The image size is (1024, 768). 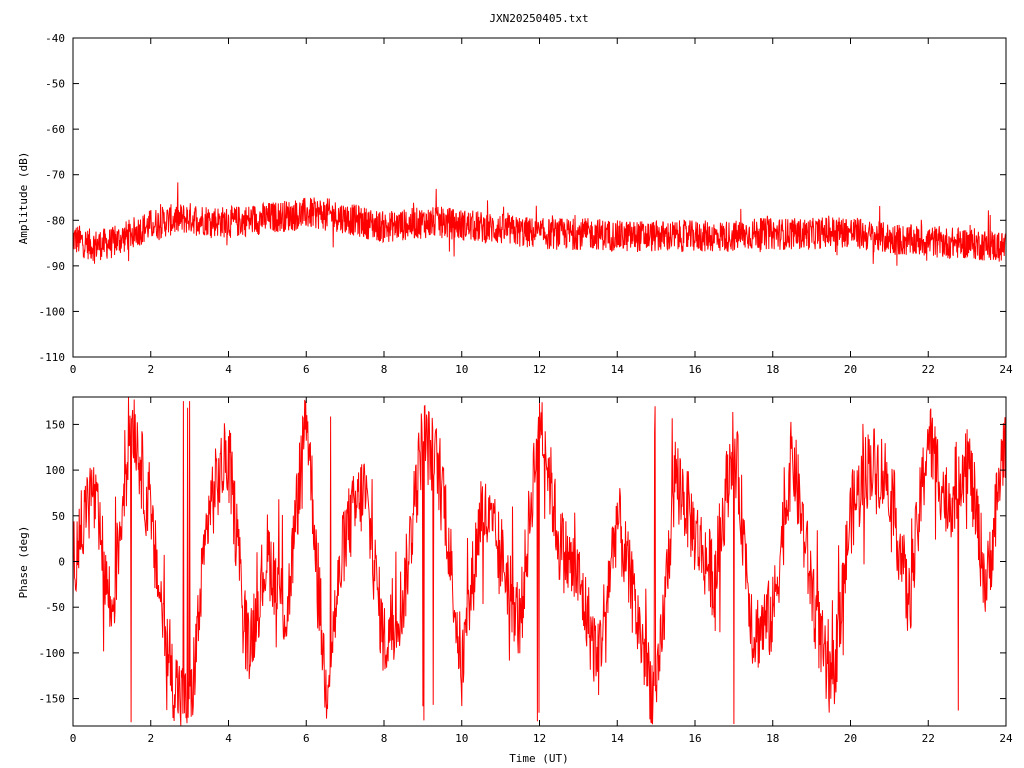 What do you see at coordinates (23, 562) in the screenshot?
I see `phase-y-axis-label: Phase (deg)` at bounding box center [23, 562].